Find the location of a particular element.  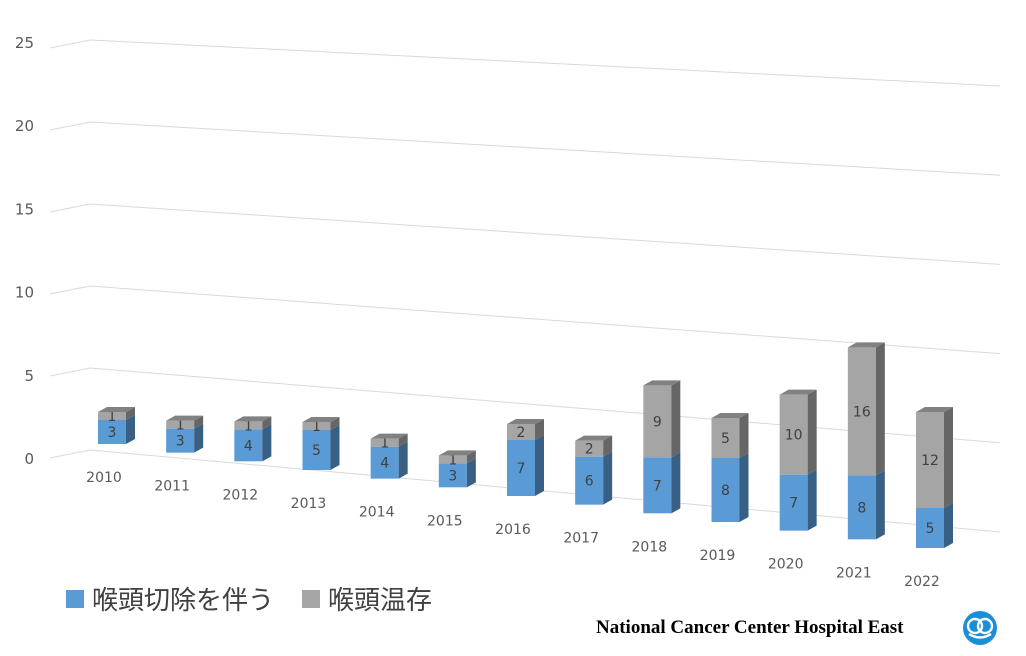

y-tick-label: 15 is located at coordinates (24, 209).